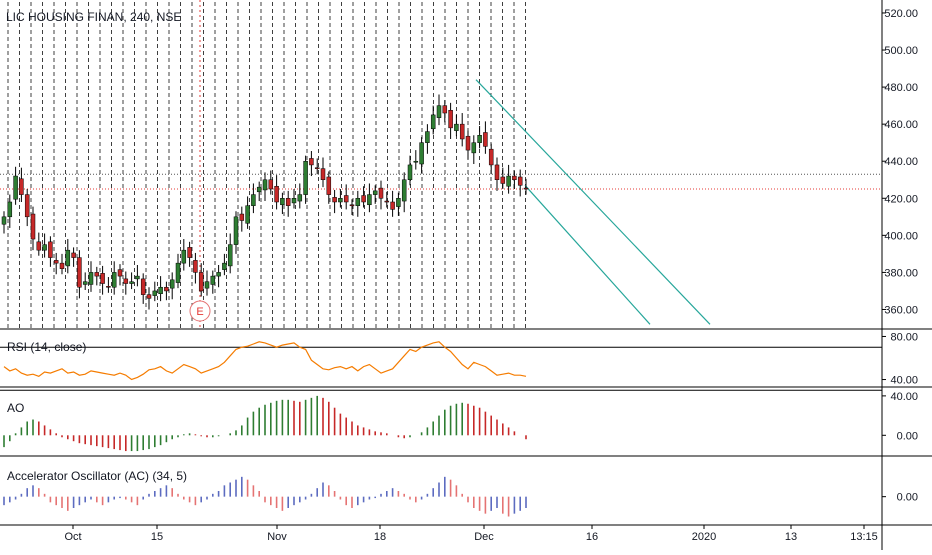 The image size is (932, 555). Describe the element at coordinates (592, 537) in the screenshot. I see `time-tick-label: 16` at that location.